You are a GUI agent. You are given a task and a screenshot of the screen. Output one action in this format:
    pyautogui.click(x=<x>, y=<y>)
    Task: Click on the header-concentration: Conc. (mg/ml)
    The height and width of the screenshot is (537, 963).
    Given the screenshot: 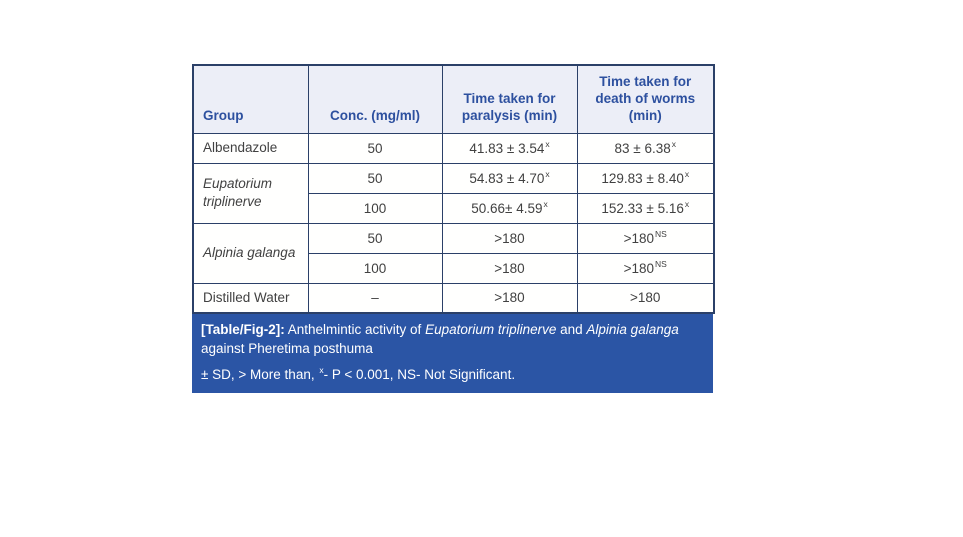 What is the action you would take?
    pyautogui.click(x=375, y=99)
    